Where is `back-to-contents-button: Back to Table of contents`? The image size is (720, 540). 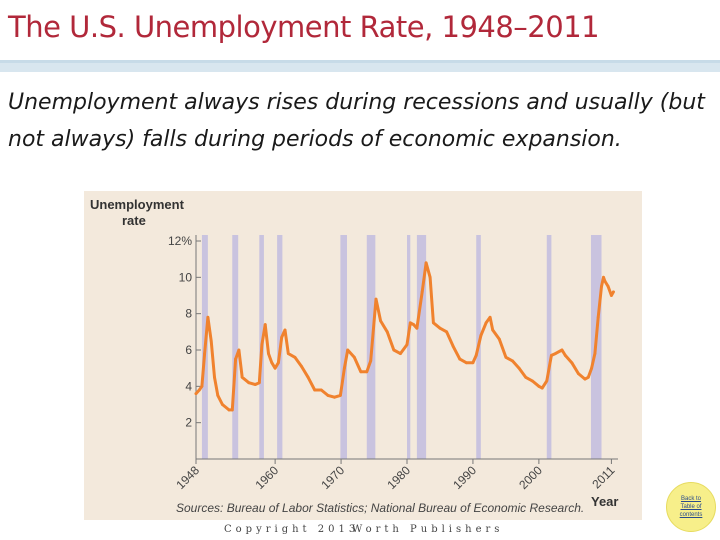 back-to-contents-button: Back to Table of contents is located at coordinates (691, 507).